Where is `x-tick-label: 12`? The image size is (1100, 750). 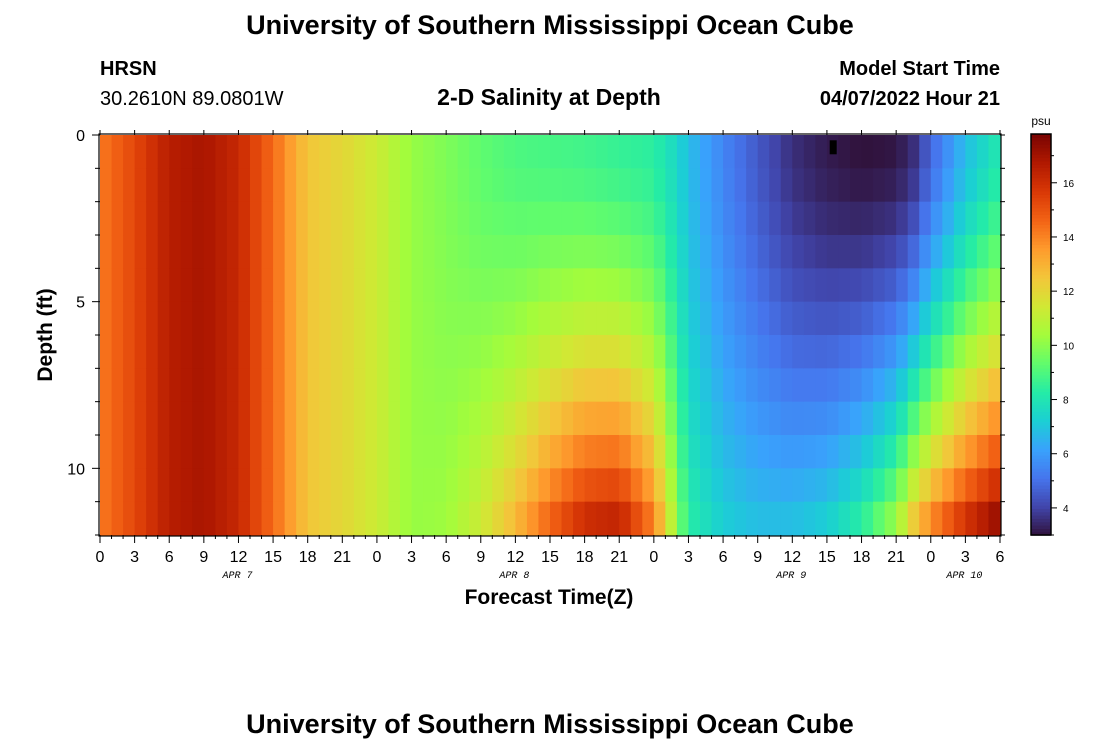 x-tick-label: 12 is located at coordinates (515, 557).